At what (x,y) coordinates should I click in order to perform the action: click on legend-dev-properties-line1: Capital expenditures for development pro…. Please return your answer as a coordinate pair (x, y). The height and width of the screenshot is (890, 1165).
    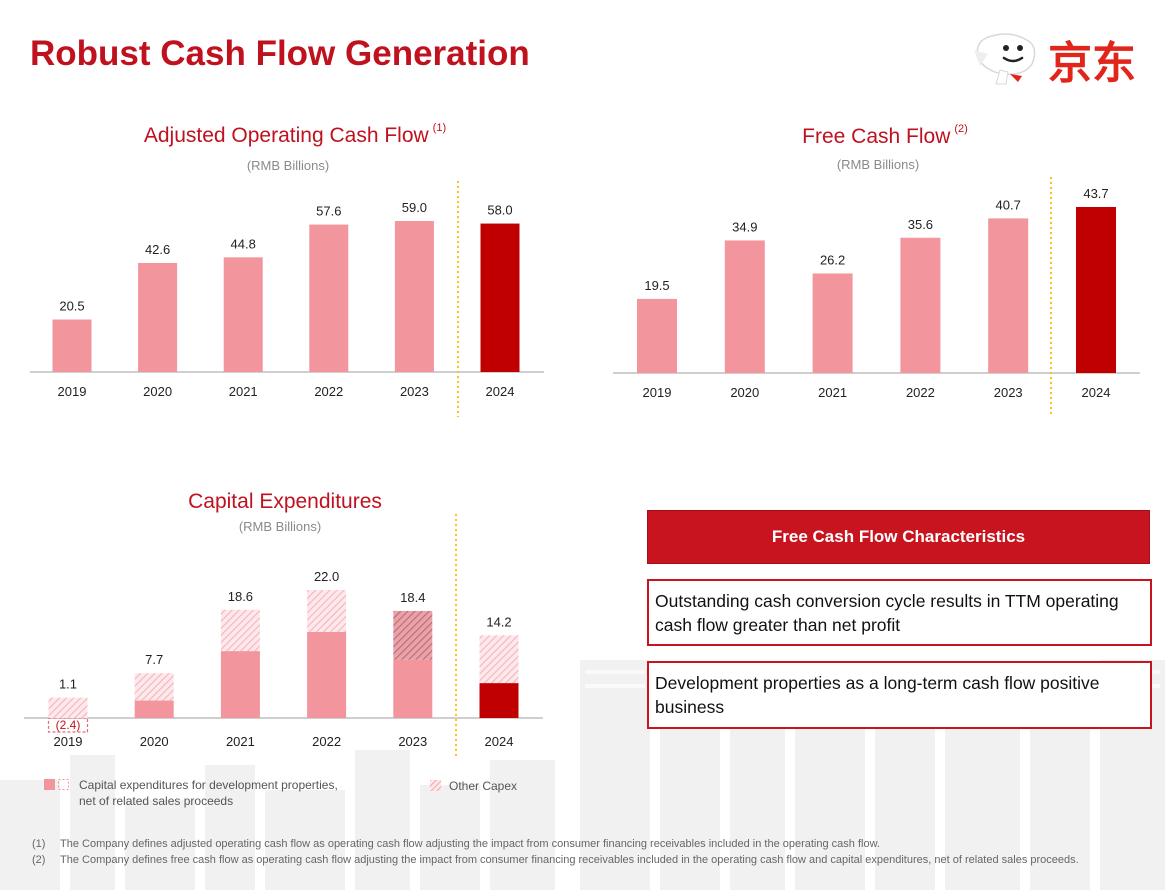
    Looking at the image, I should click on (208, 785).